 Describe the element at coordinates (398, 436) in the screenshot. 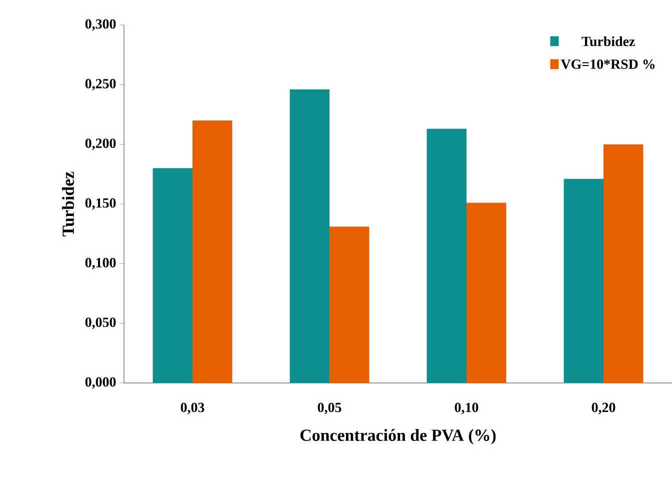

I see `x-axis-title: Concentración de PVA (%)` at that location.